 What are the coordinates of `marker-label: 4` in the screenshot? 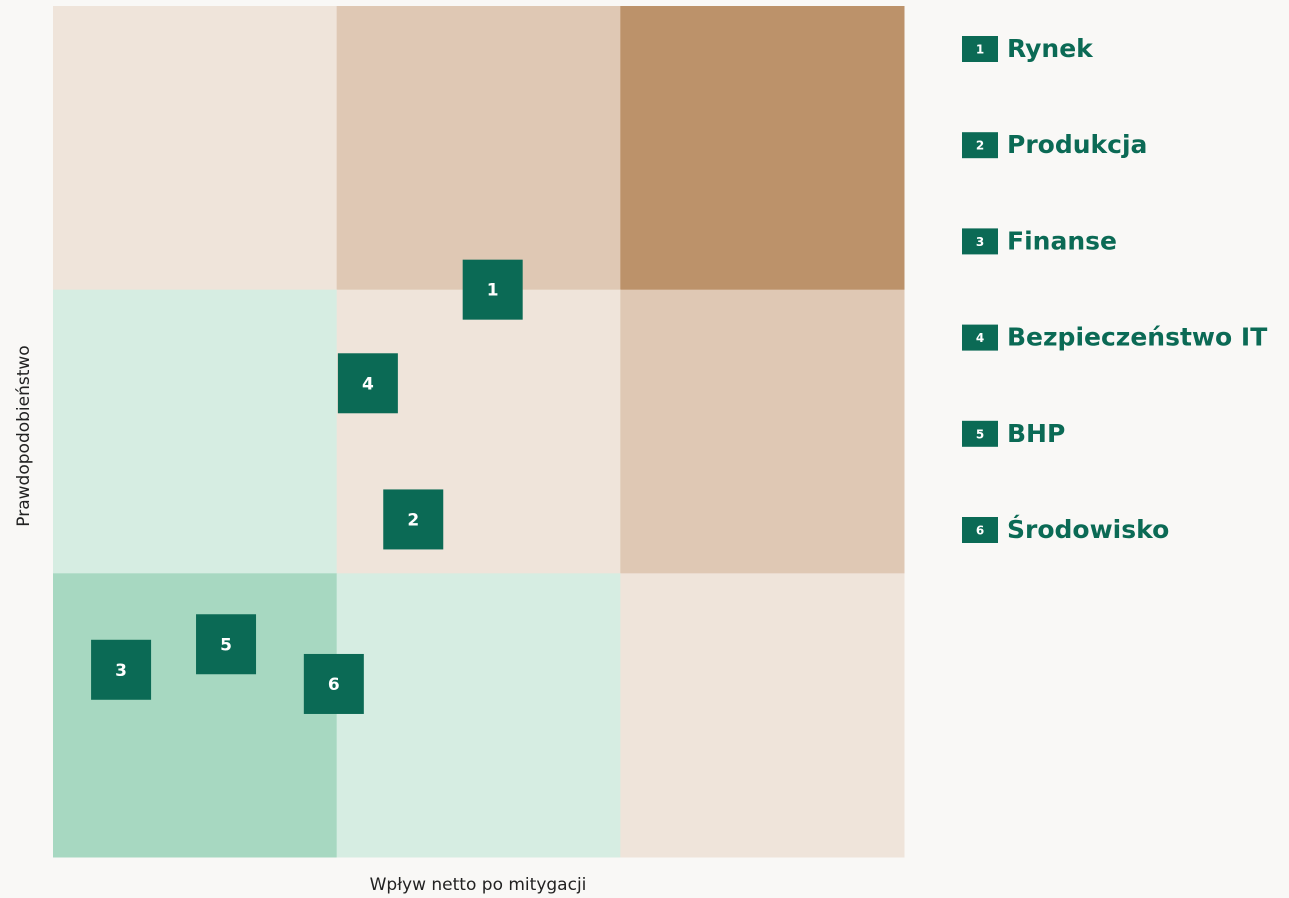 It's located at (368, 384).